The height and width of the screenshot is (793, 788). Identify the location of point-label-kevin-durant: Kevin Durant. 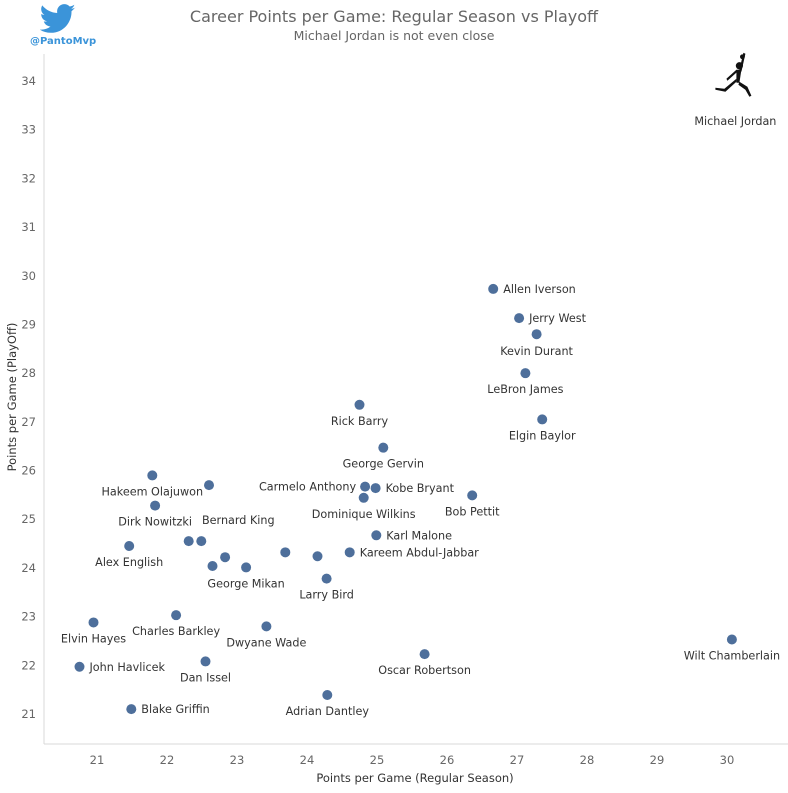
(536, 351).